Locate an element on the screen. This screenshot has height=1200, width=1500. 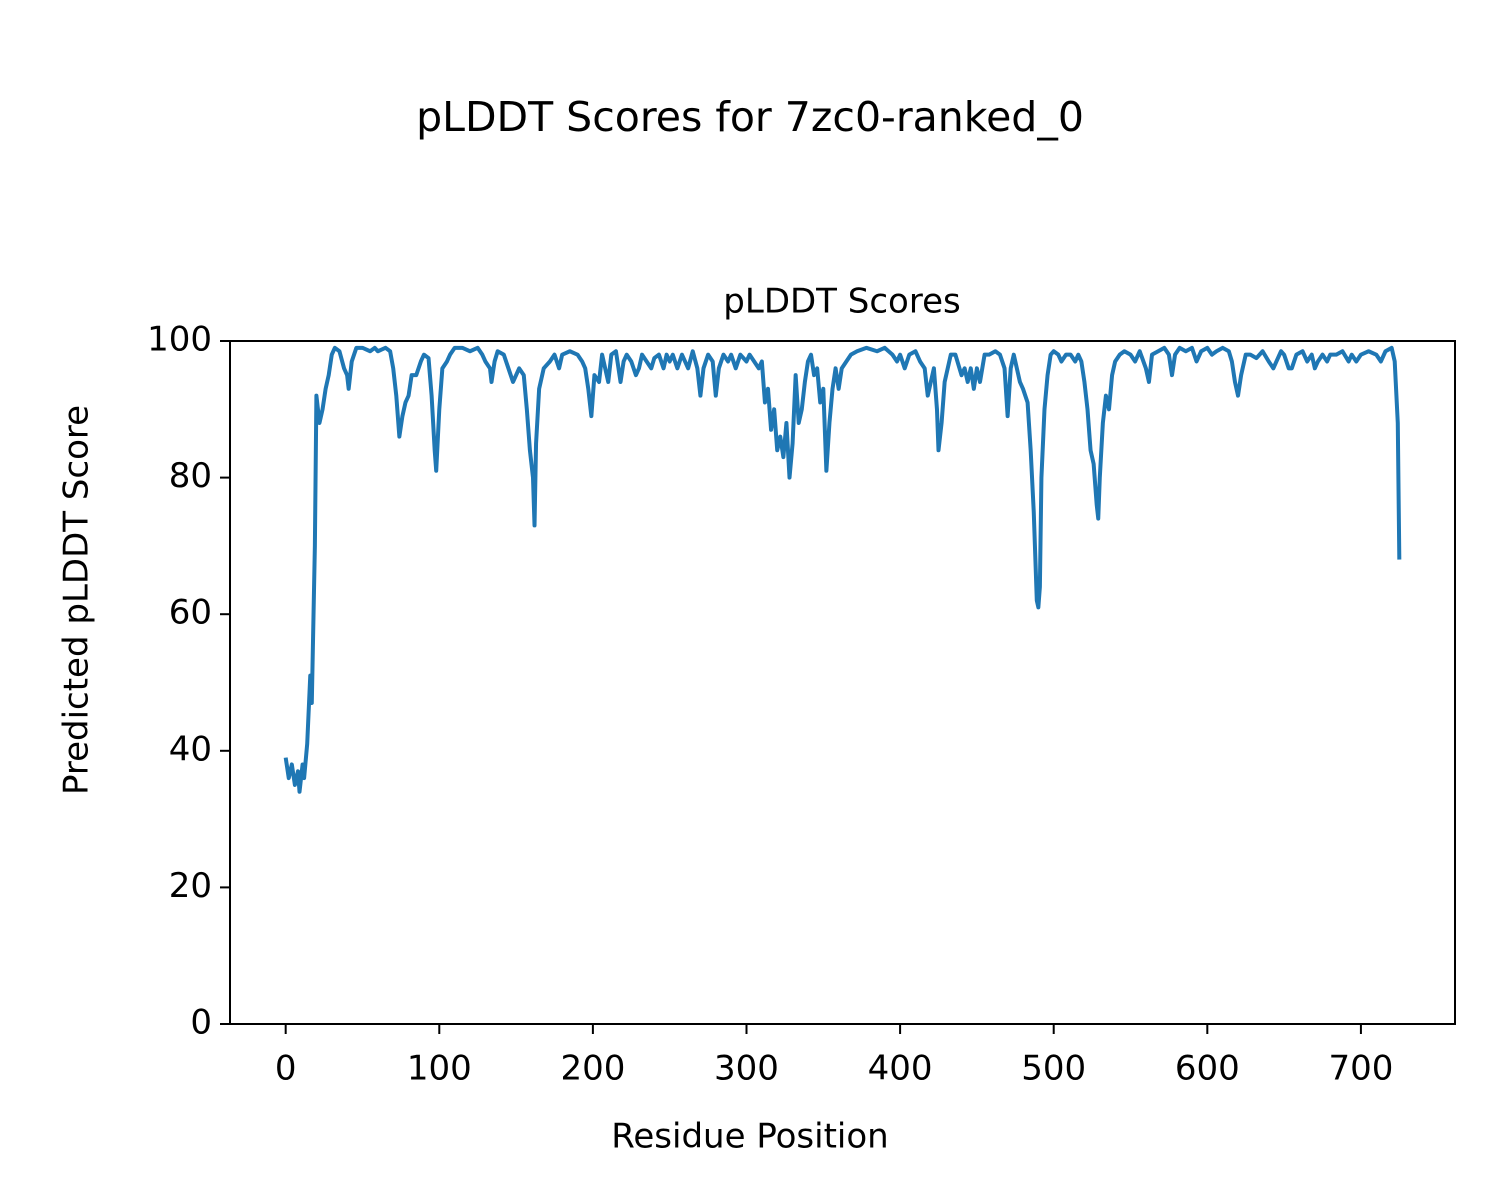
x-tick-label: 600 is located at coordinates (1207, 1069).